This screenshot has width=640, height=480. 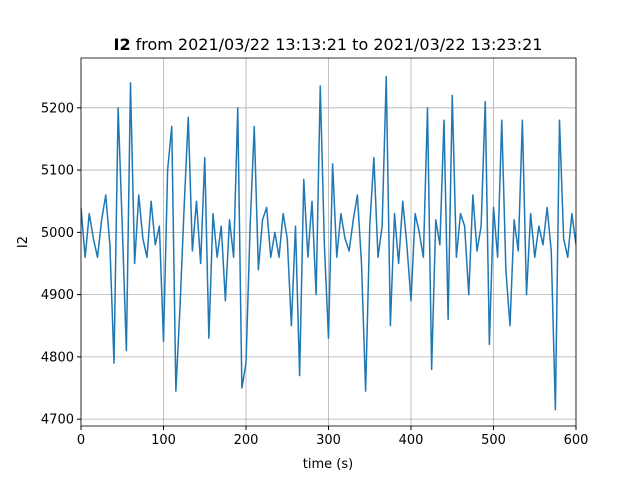 What do you see at coordinates (57, 295) in the screenshot?
I see `y-tick-label: 4900` at bounding box center [57, 295].